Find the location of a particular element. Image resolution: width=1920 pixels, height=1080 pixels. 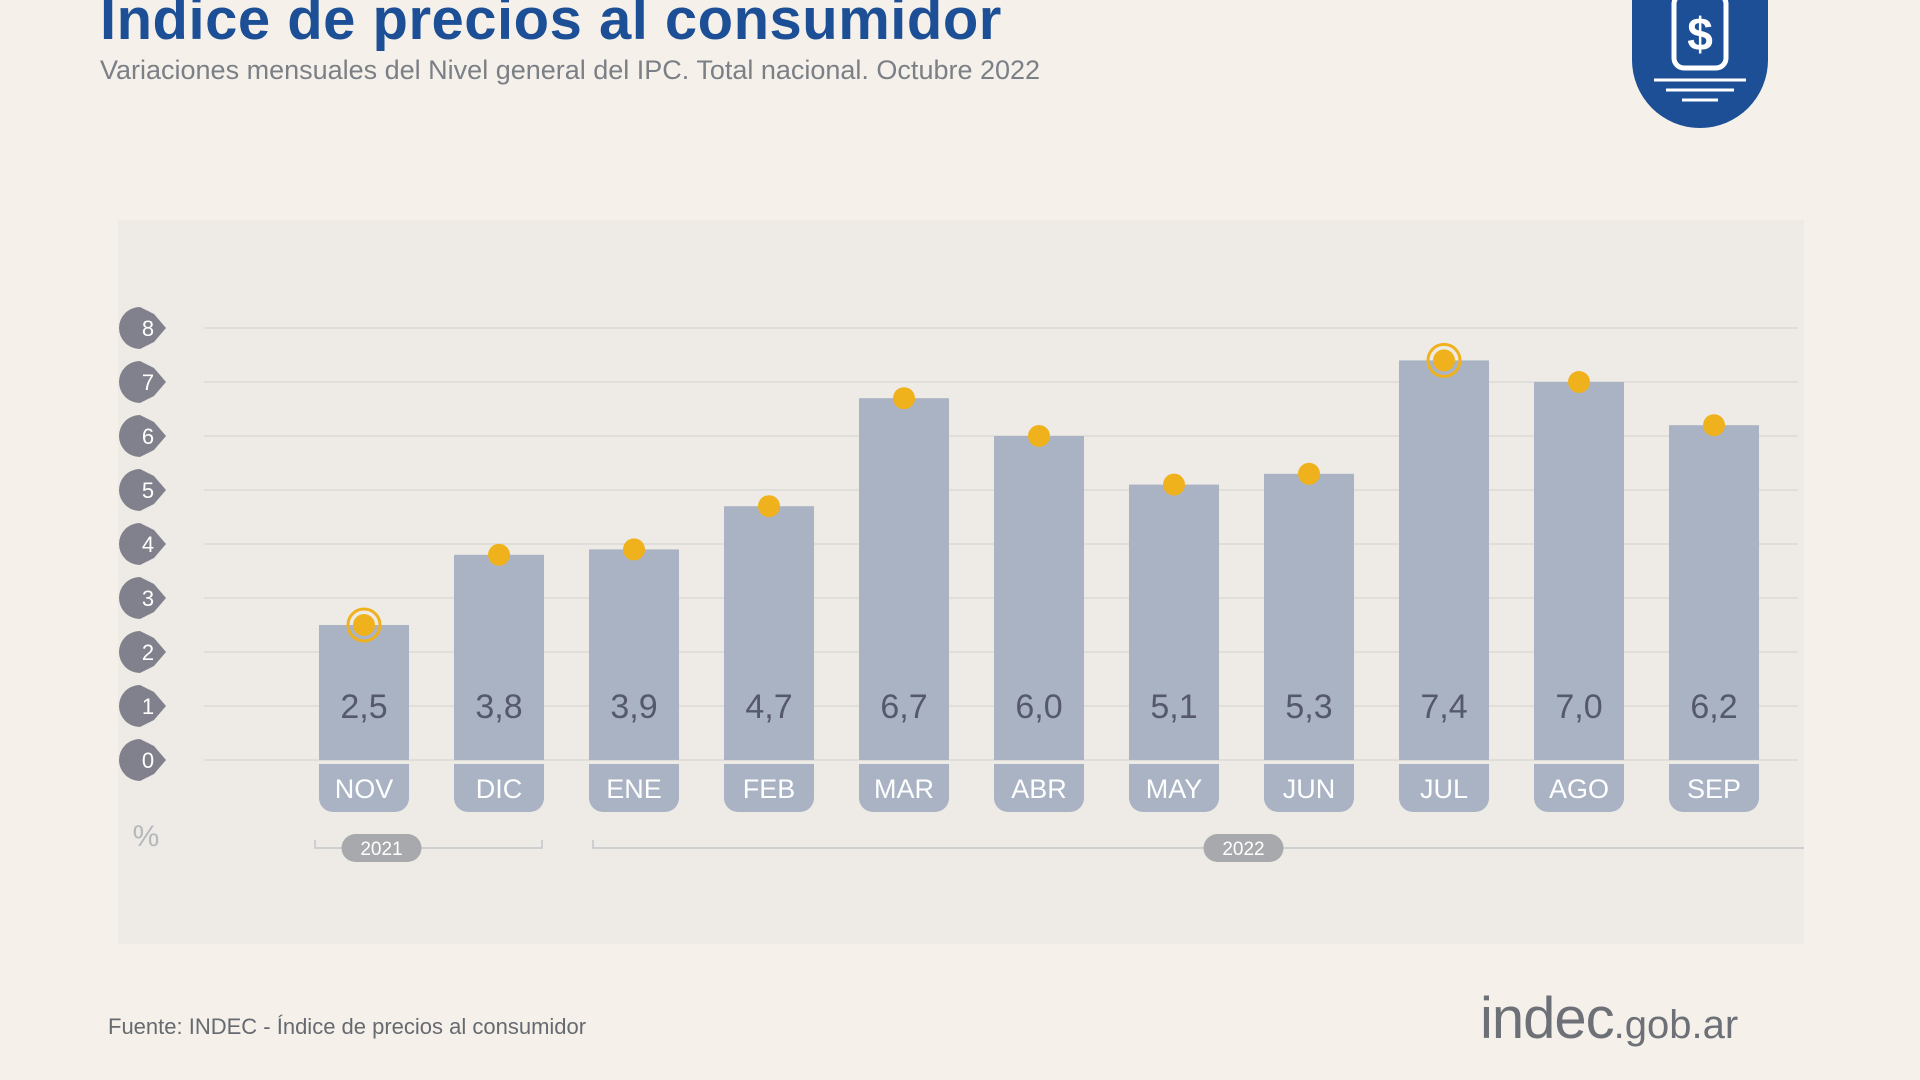

category-label: NOV is located at coordinates (364, 789).